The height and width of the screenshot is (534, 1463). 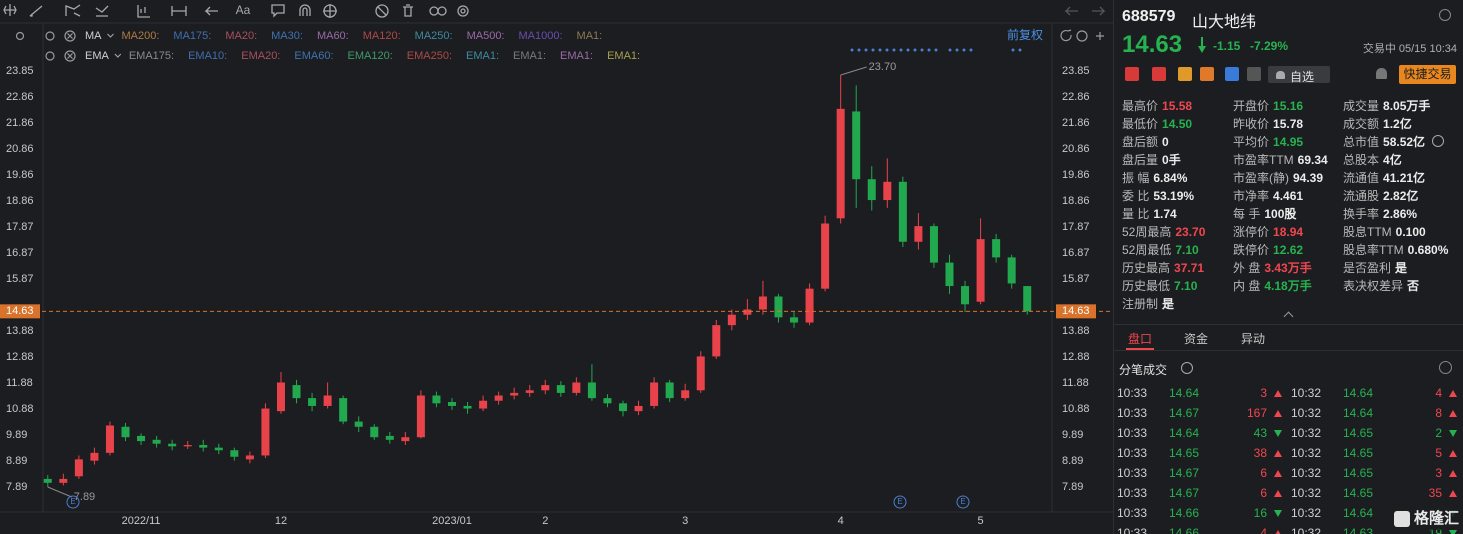 What do you see at coordinates (16, 435) in the screenshot?
I see `y-tick-label-left: 9.89` at bounding box center [16, 435].